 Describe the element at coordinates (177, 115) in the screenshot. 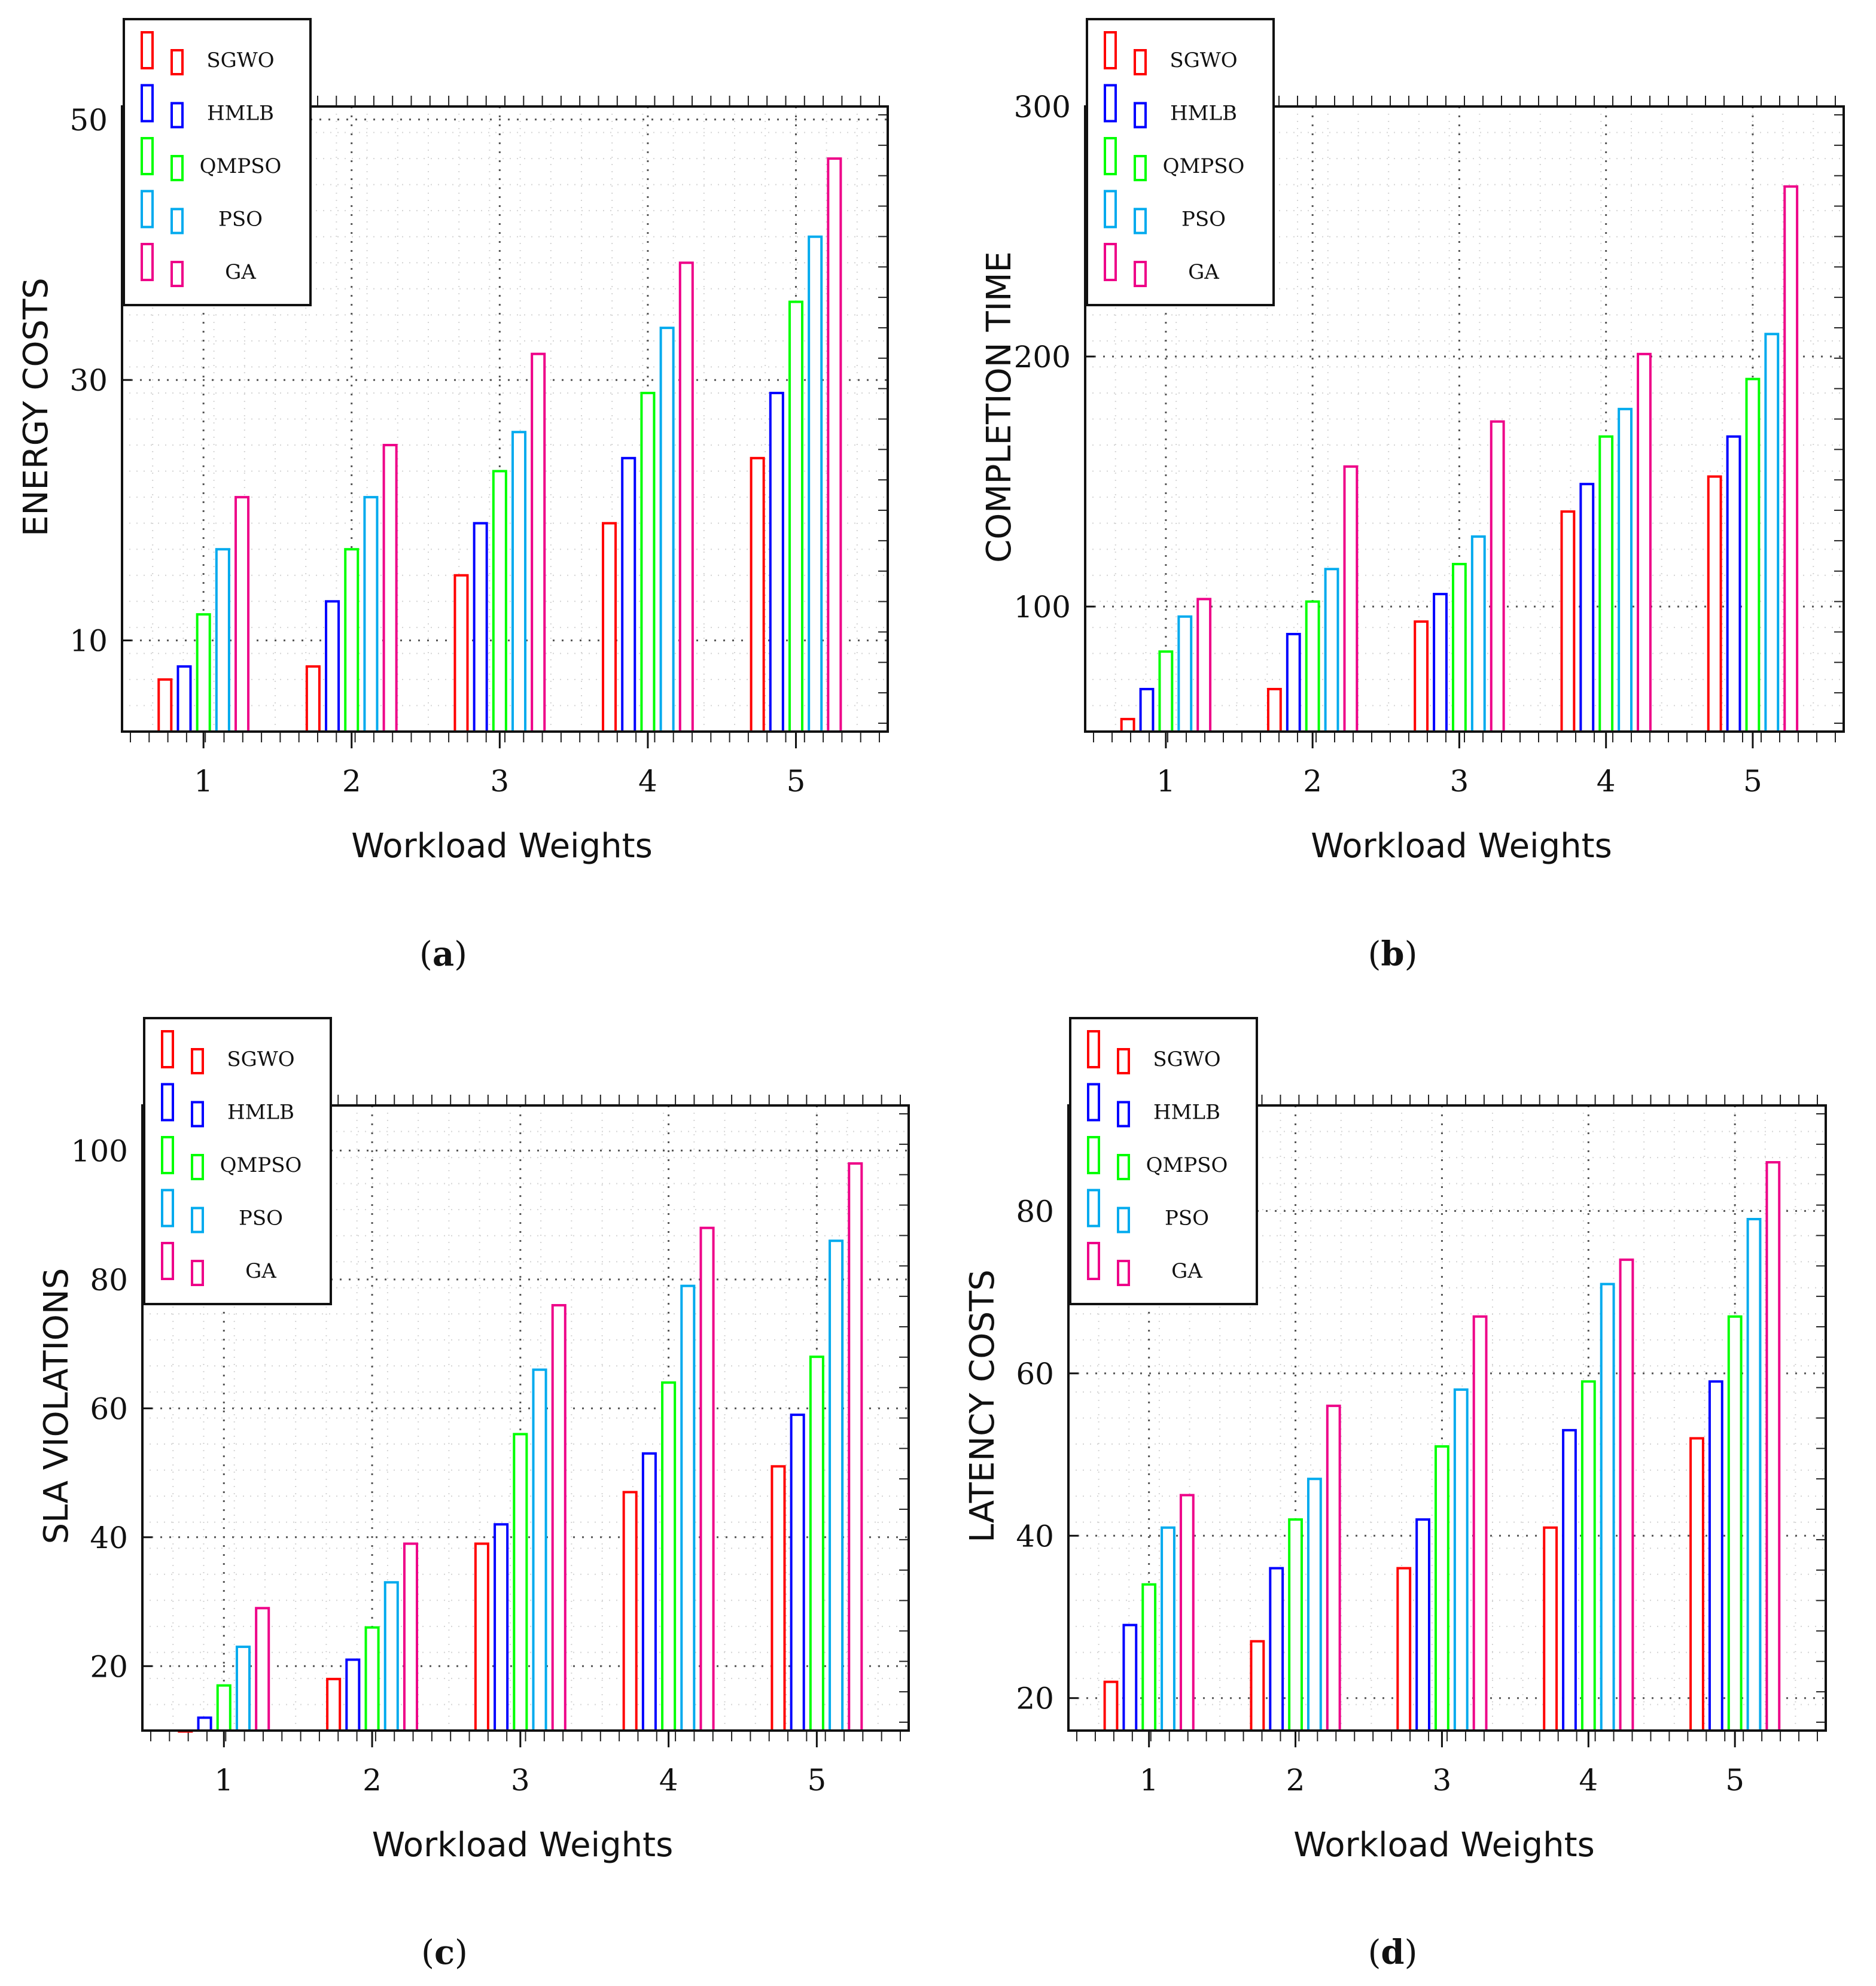

I see `legend-swatch-small-hmlb` at that location.